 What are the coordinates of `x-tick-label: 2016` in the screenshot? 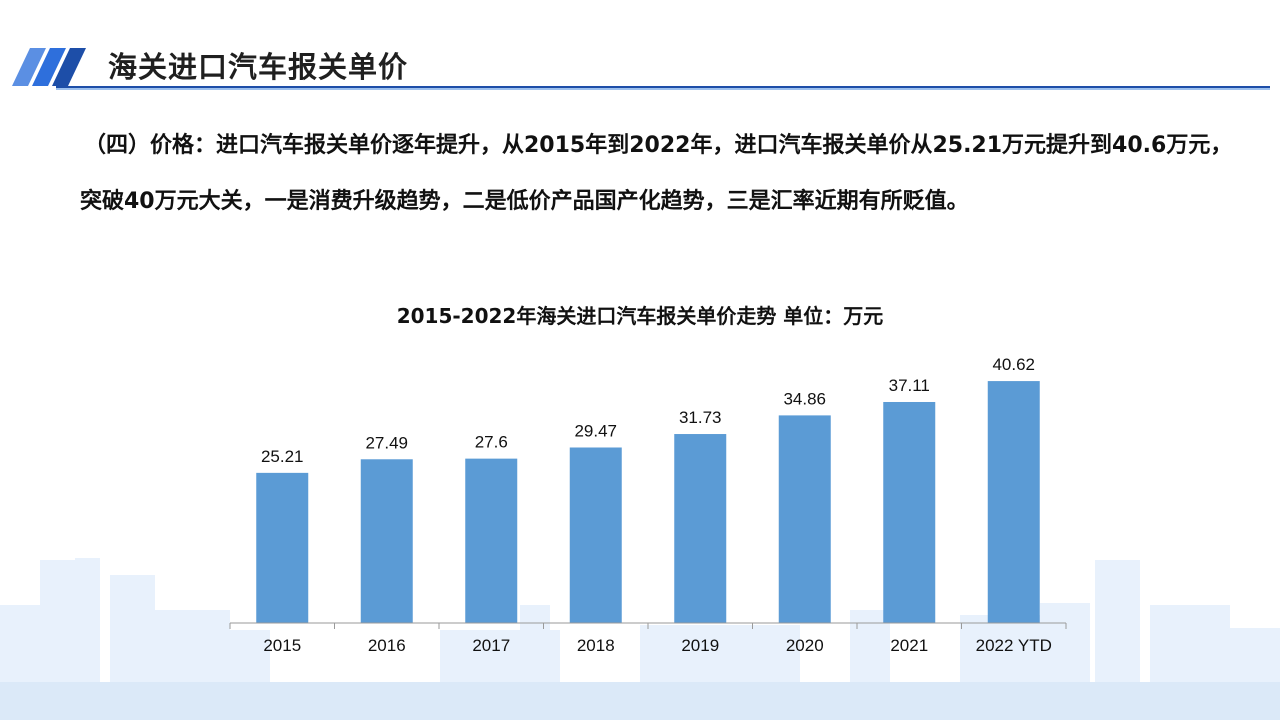 It's located at (387, 645).